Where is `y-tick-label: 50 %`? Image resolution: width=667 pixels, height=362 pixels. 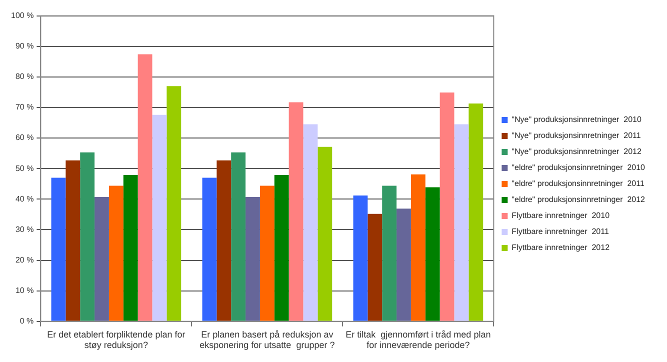 y-tick-label: 50 % is located at coordinates (24, 168).